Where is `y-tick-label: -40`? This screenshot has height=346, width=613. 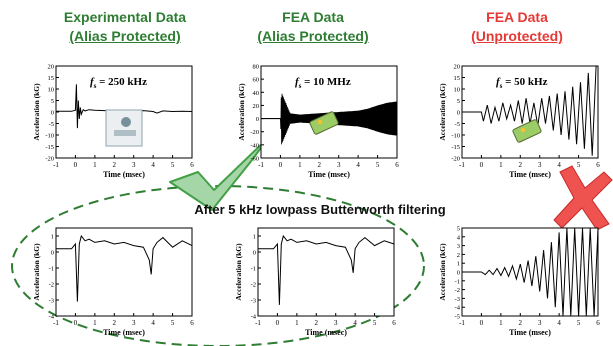 y-tick-label: -40 is located at coordinates (254, 145).